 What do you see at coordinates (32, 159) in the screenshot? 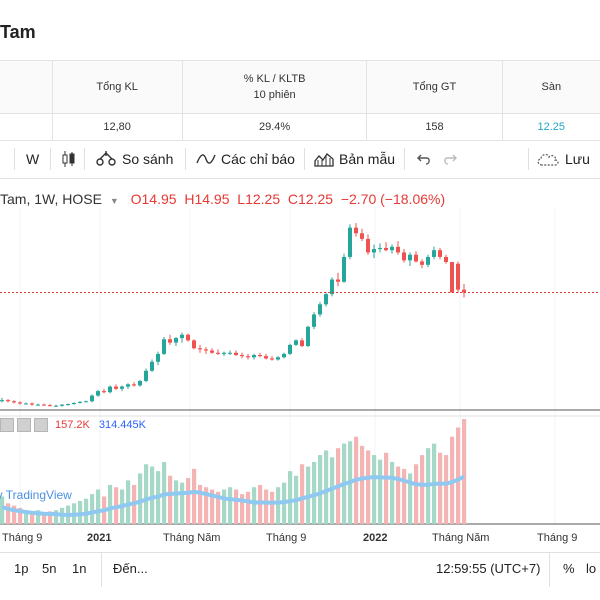
I see `interval-button: W` at bounding box center [32, 159].